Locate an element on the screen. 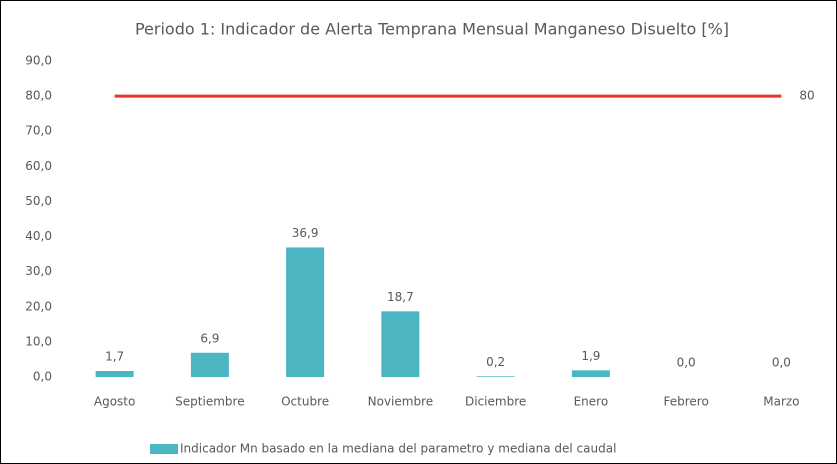 The height and width of the screenshot is (464, 837). legend-swatch is located at coordinates (164, 449).